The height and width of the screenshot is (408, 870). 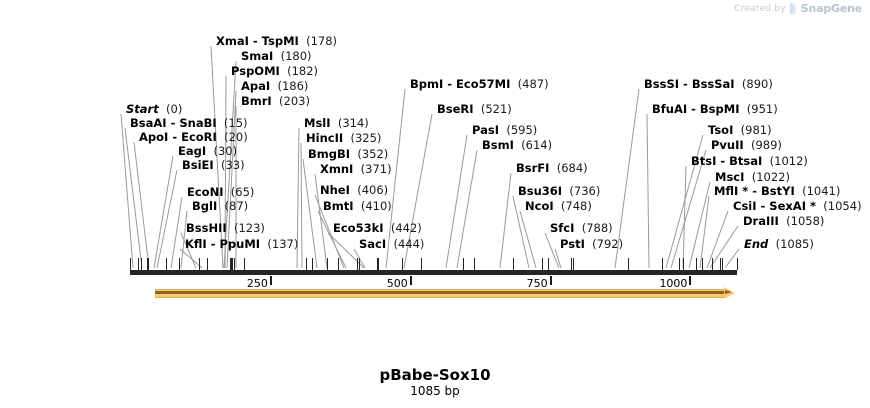 I want to click on site-label: Start (0), so click(x=154, y=109).